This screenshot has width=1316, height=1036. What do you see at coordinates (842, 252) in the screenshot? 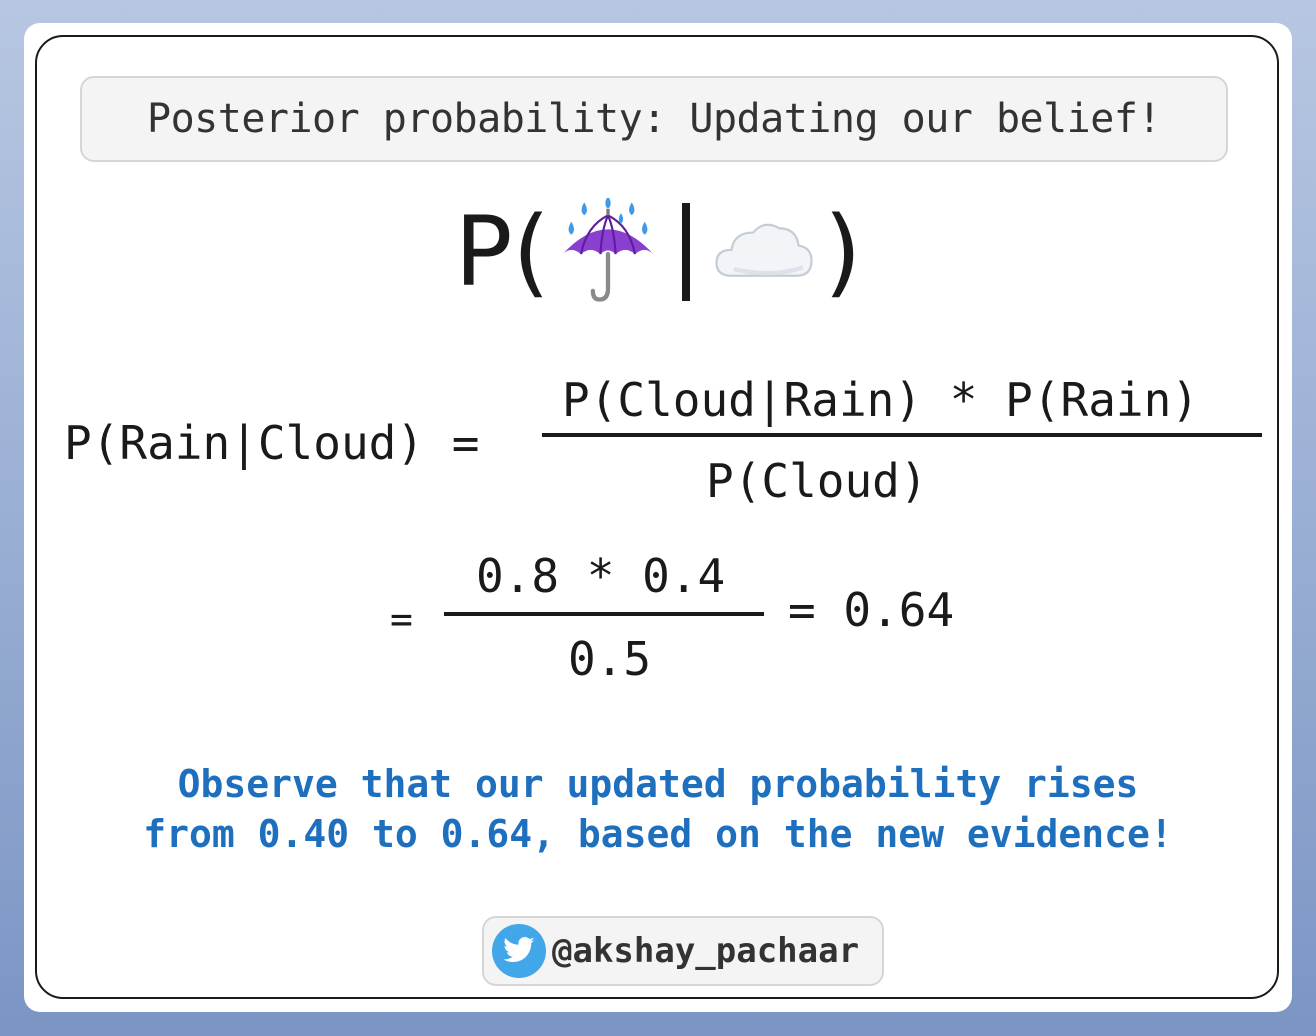
I see `headline-suffix: )` at bounding box center [842, 252].